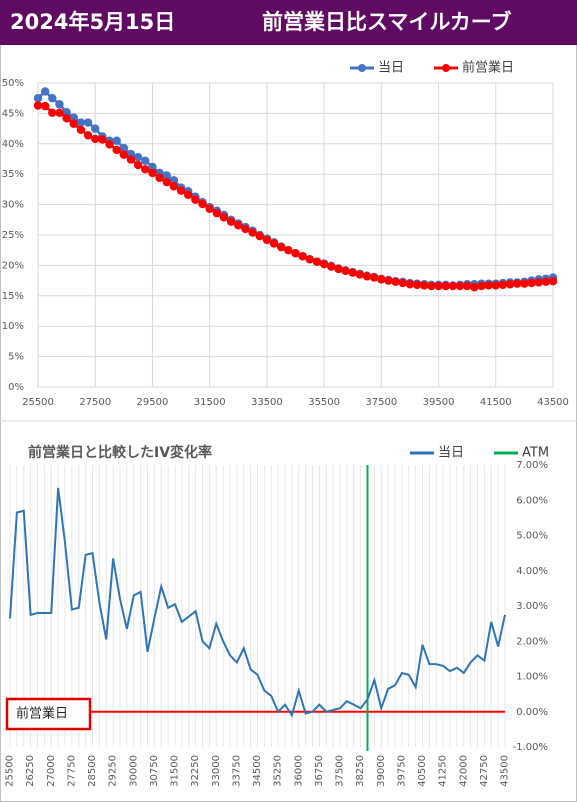 The image size is (577, 802). What do you see at coordinates (113, 771) in the screenshot?
I see `x-tick-label: 29250` at bounding box center [113, 771].